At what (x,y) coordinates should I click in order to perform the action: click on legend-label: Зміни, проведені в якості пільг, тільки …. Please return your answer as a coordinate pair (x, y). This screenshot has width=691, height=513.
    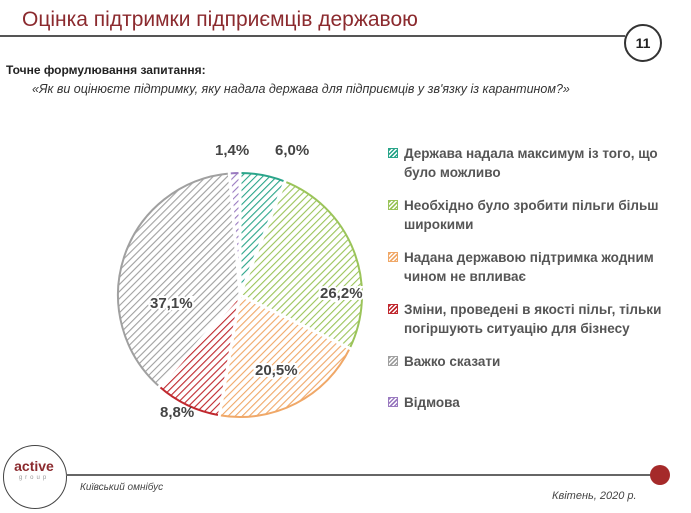
    Looking at the image, I should click on (533, 319).